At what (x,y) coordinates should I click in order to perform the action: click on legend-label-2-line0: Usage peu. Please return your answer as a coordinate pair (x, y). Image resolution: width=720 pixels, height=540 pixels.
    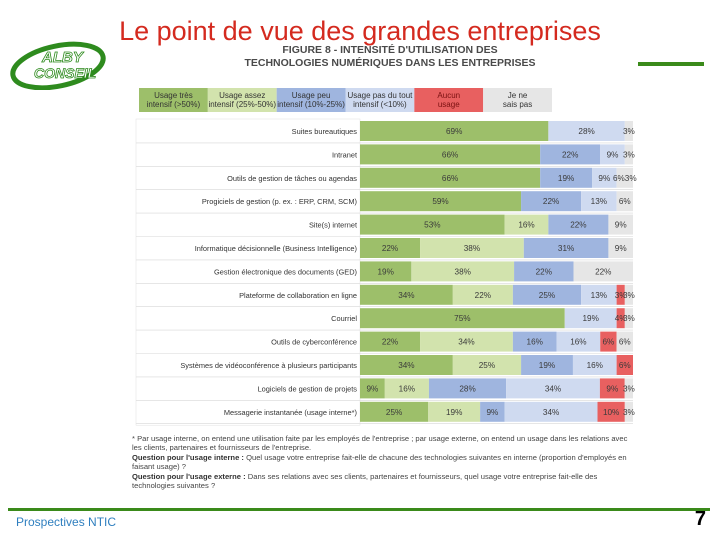
    Looking at the image, I should click on (311, 95).